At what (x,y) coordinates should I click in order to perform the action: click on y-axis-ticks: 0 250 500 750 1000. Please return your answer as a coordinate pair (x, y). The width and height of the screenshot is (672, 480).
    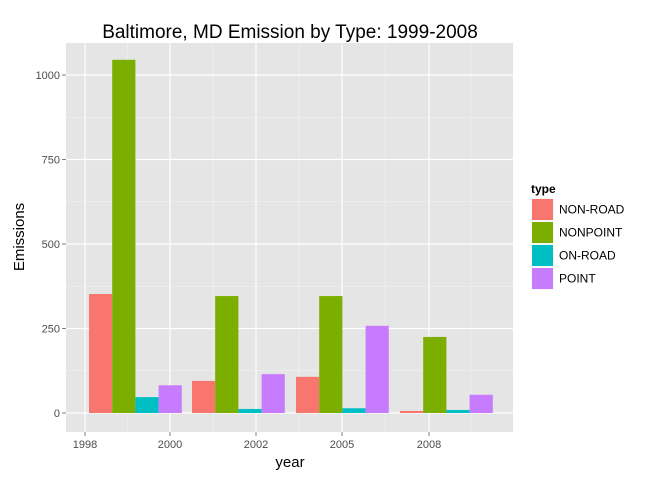
    Looking at the image, I should click on (51, 245).